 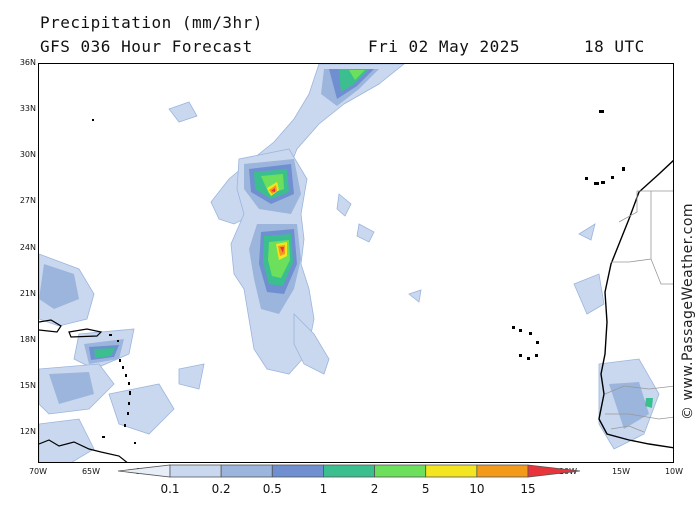 What do you see at coordinates (151, 22) in the screenshot?
I see `map-title: Precipitation (mm/3hr)` at bounding box center [151, 22].